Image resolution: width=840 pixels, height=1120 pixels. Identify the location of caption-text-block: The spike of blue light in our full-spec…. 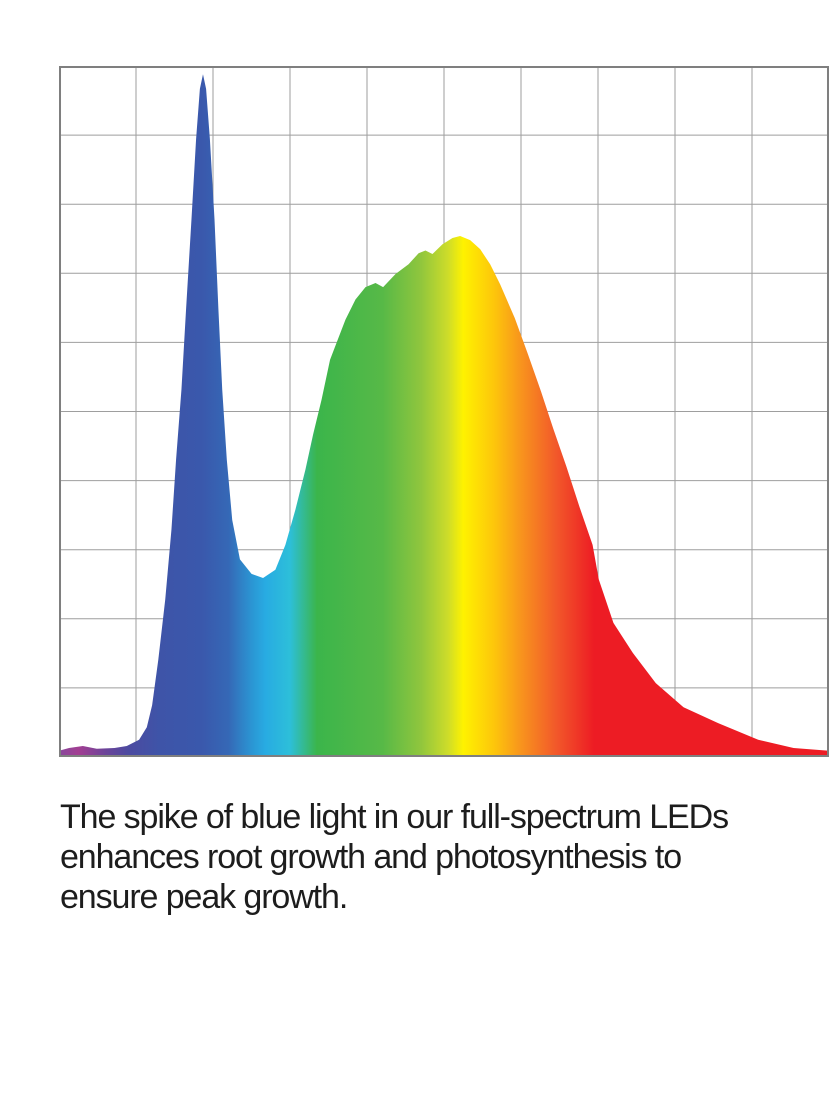
(440, 857).